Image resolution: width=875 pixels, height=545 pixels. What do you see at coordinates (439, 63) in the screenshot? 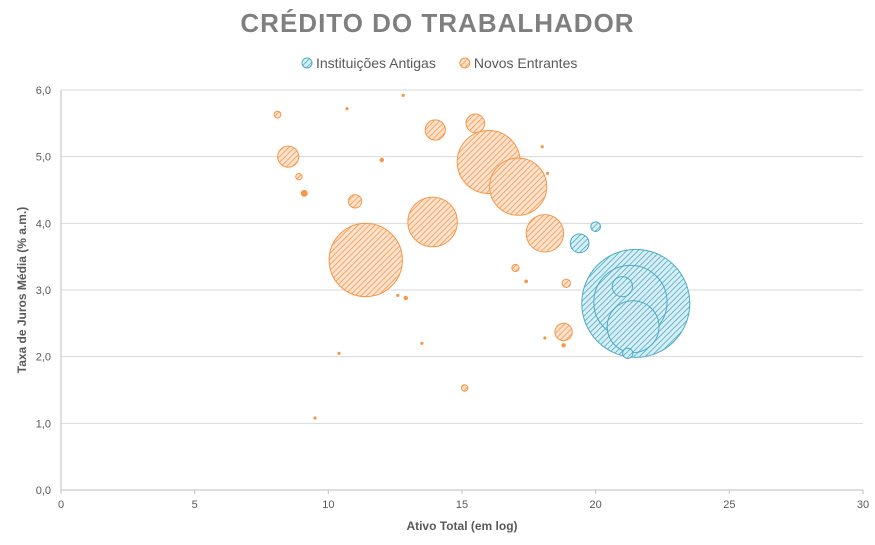
I see `legend: Instituições Antigas Novos Entrantes` at bounding box center [439, 63].